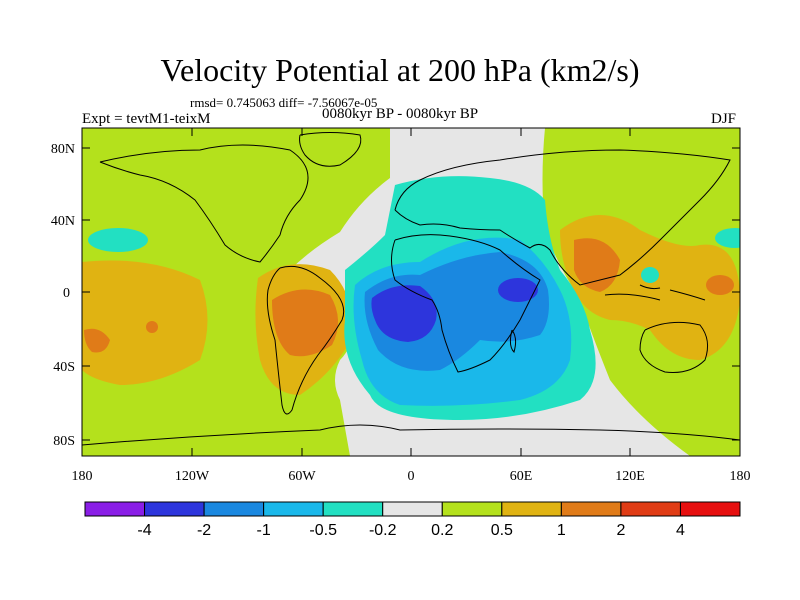  I want to click on lat-labels: 80N 40N 0 40S 80S, so click(63, 295).